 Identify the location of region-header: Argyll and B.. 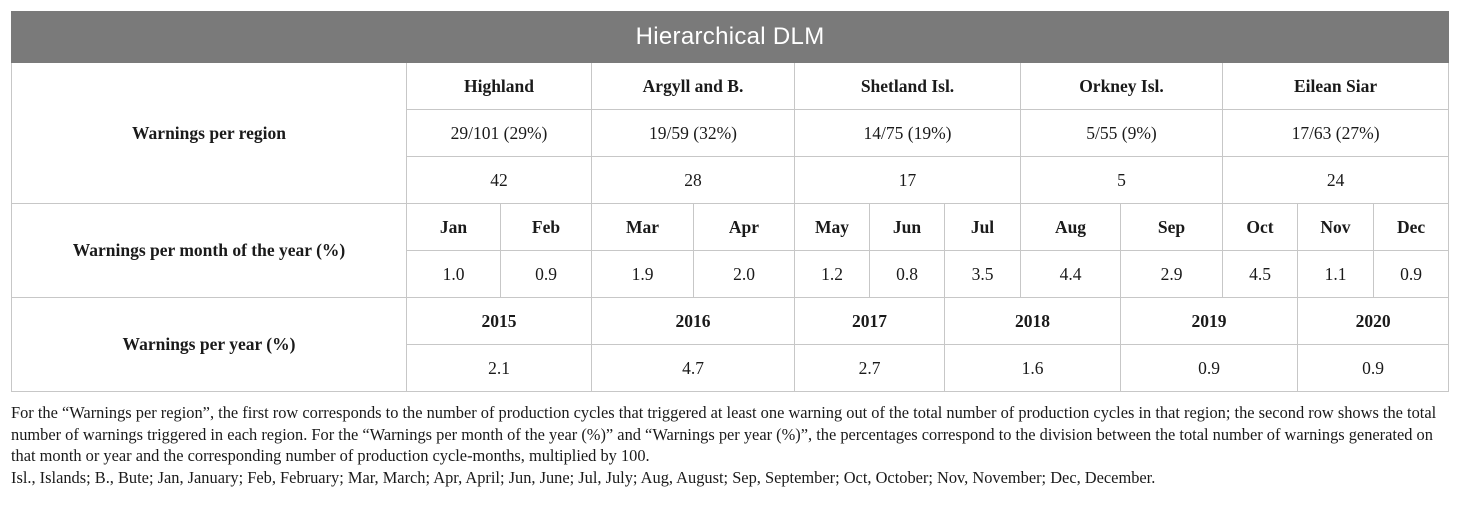
(693, 86).